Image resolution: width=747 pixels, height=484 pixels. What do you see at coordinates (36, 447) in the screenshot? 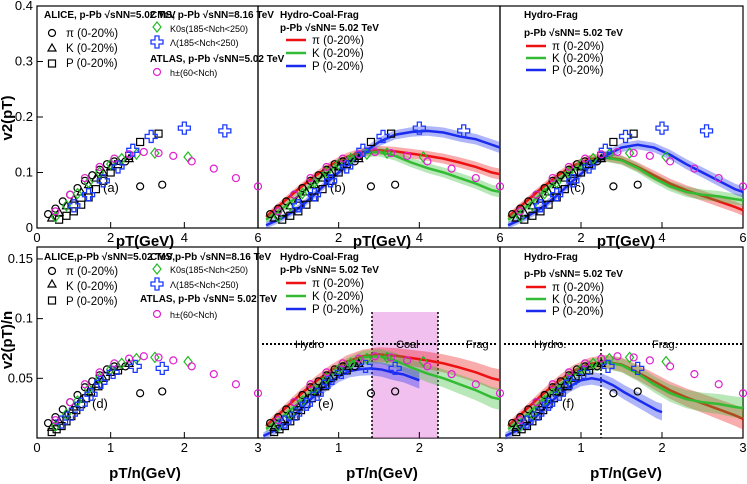
I see `x-tick-label-d: 0` at bounding box center [36, 447].